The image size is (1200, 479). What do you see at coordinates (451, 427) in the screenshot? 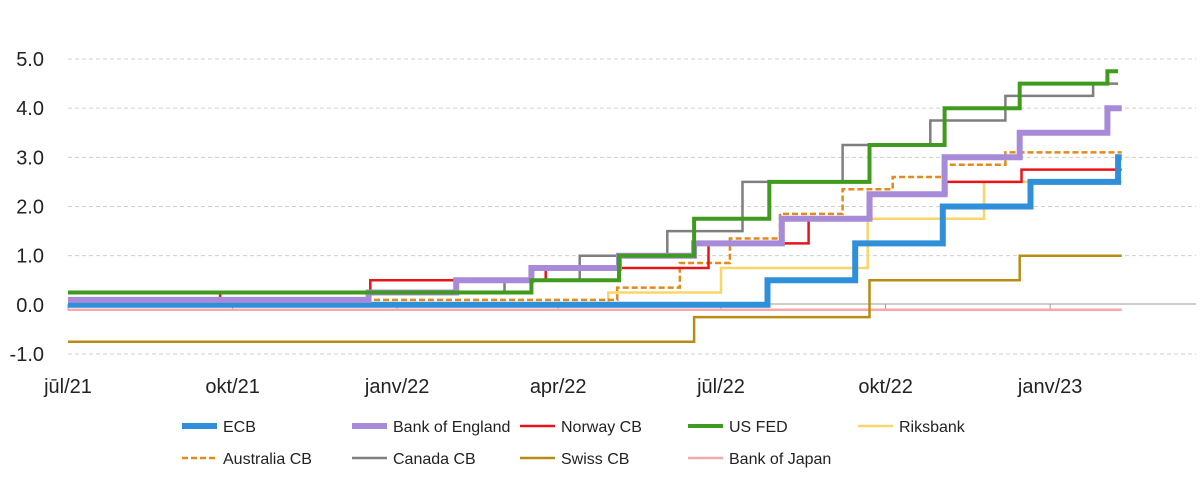
I see `legend-label: Bank of England` at bounding box center [451, 427].